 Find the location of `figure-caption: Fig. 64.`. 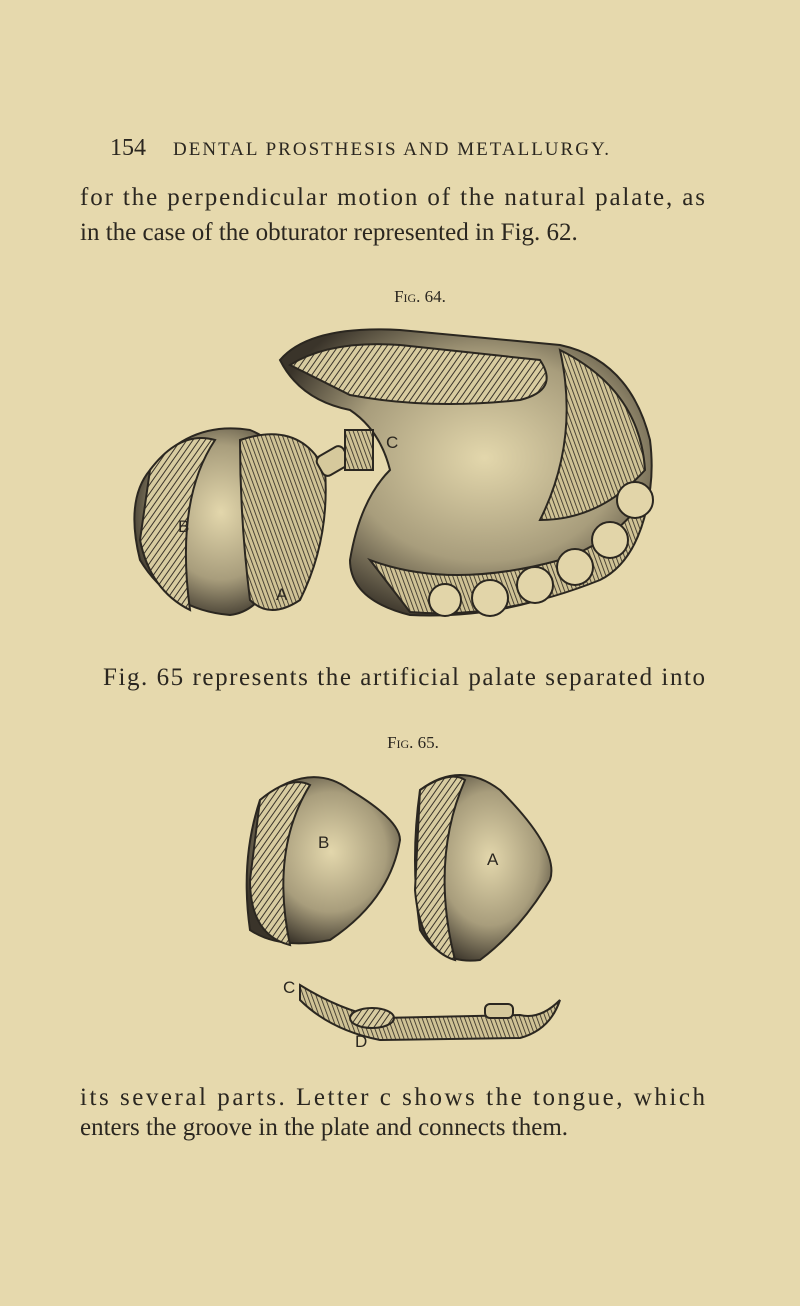

figure-caption: Fig. 64. is located at coordinates (420, 296).